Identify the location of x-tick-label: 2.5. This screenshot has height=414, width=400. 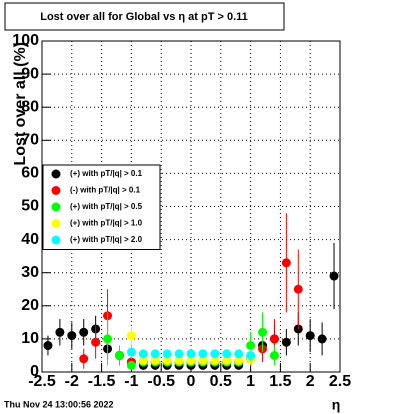
(340, 381).